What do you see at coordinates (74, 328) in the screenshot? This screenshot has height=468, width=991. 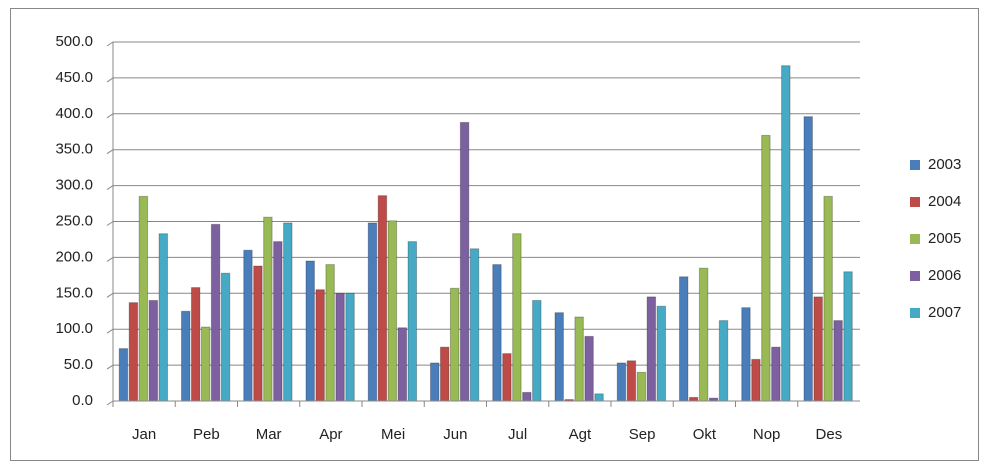 I see `y-tick-label: 100.0` at bounding box center [74, 328].